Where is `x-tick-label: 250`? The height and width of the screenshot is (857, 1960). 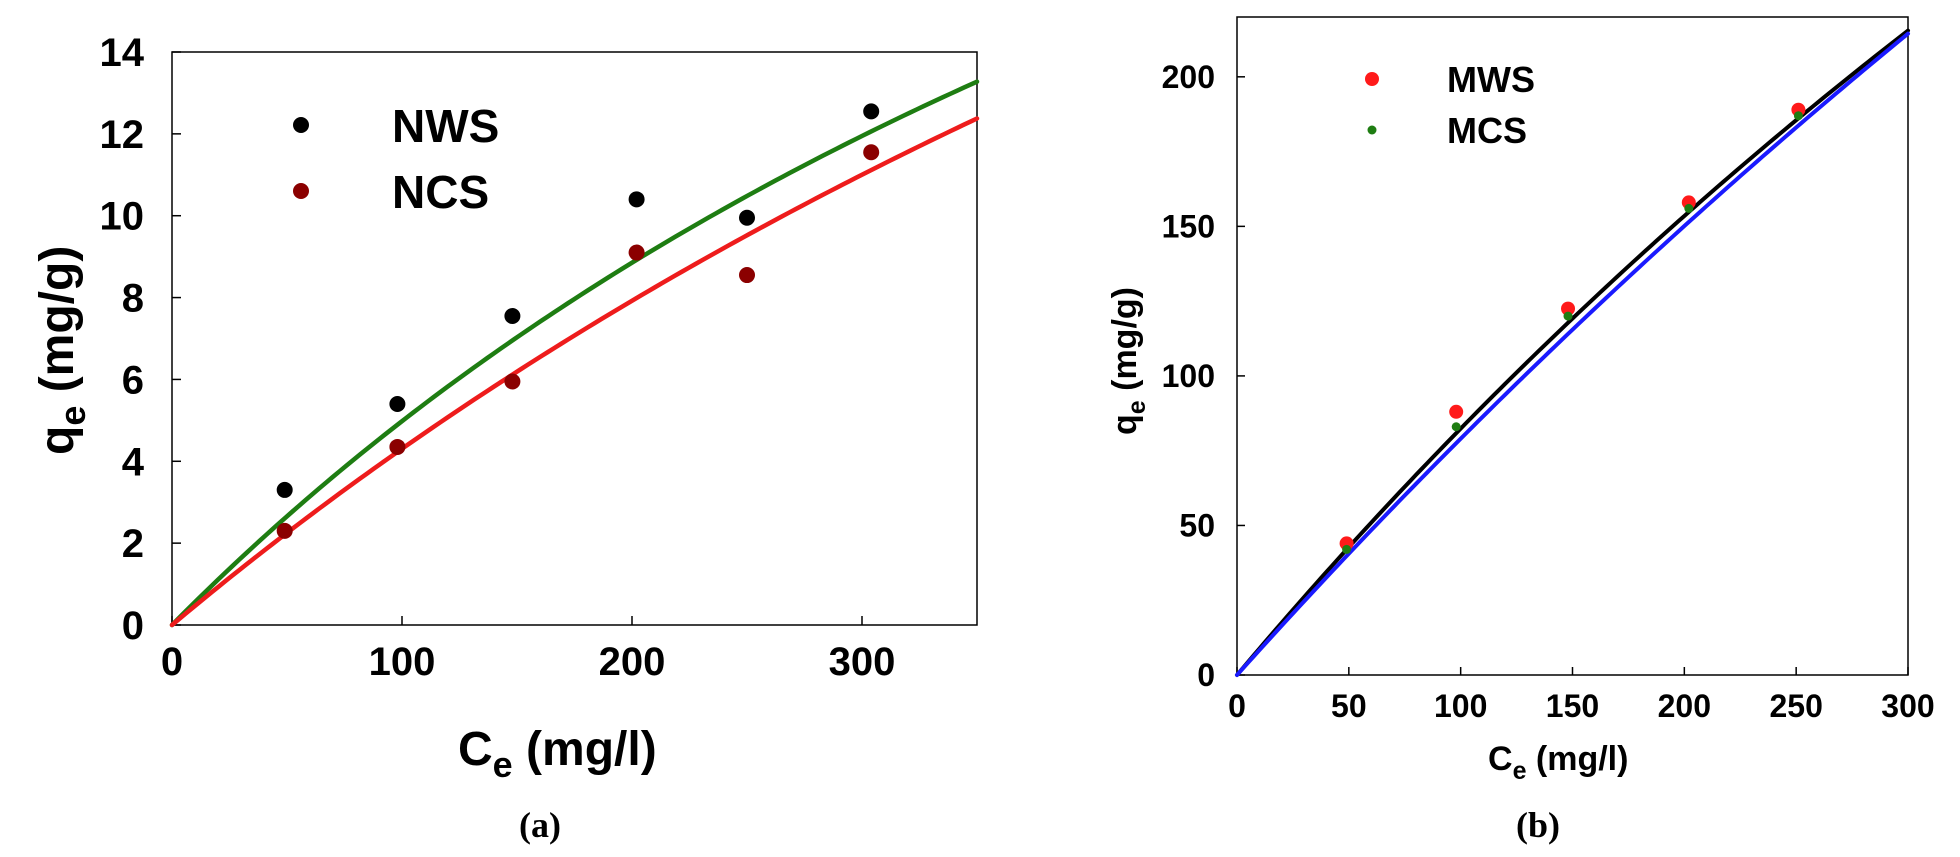
x-tick-label: 250 is located at coordinates (1795, 706).